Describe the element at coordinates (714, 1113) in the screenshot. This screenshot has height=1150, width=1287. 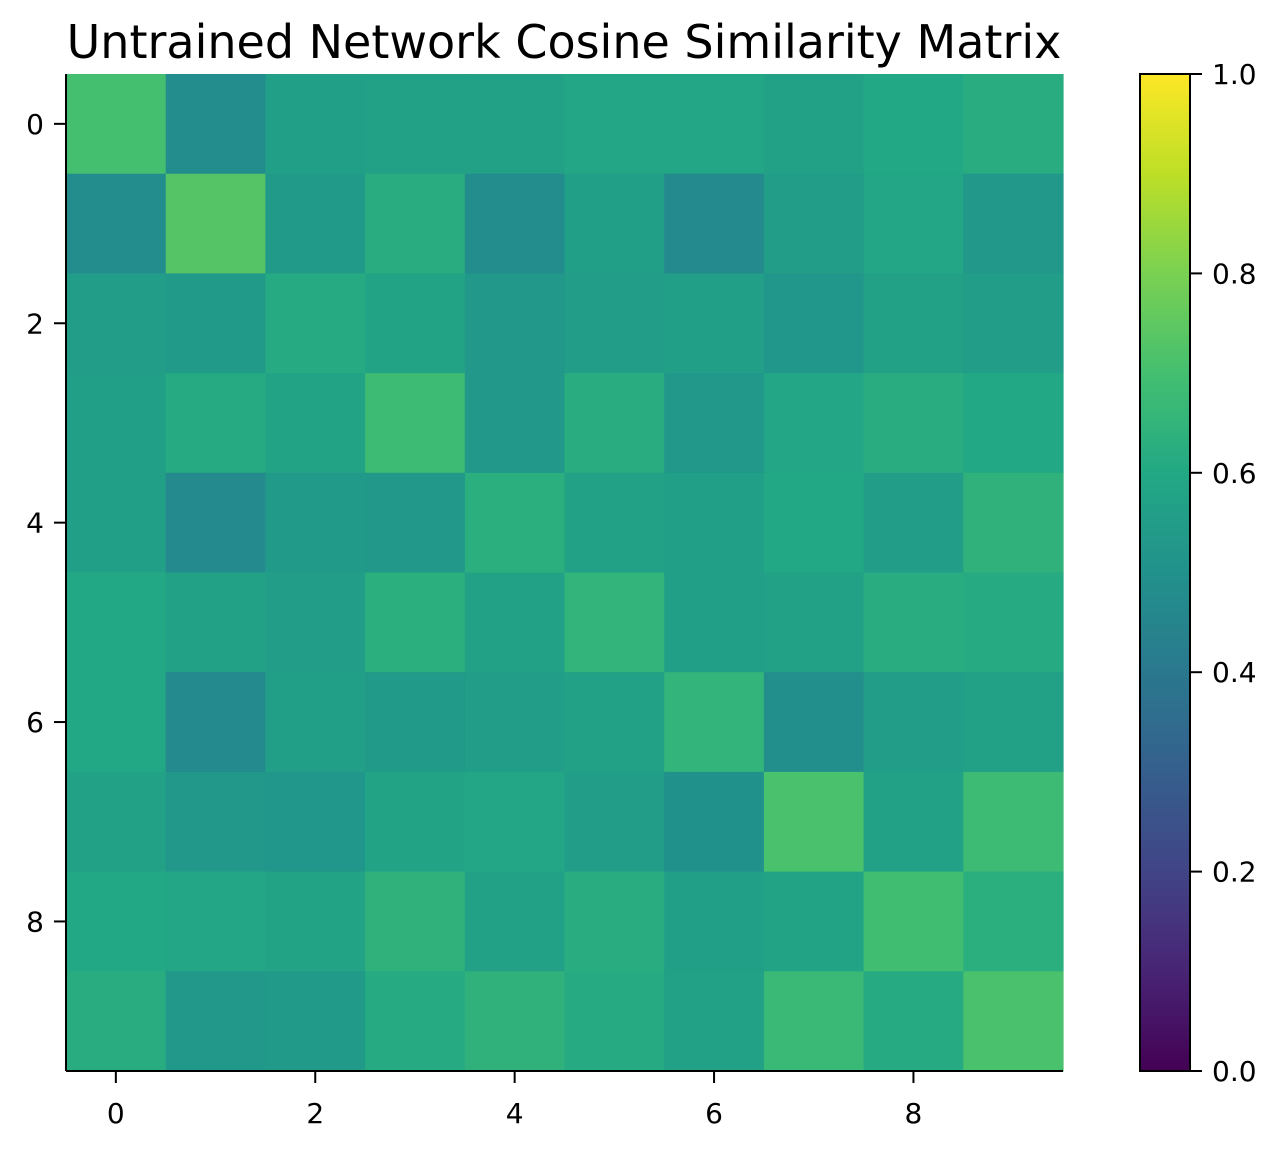
I see `x-tick-label: 6` at that location.